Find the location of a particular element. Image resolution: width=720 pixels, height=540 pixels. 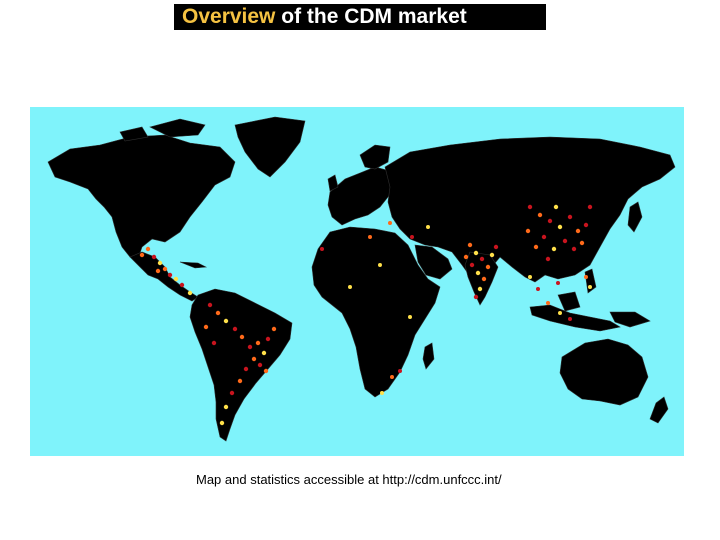

arabia is located at coordinates (433, 262).